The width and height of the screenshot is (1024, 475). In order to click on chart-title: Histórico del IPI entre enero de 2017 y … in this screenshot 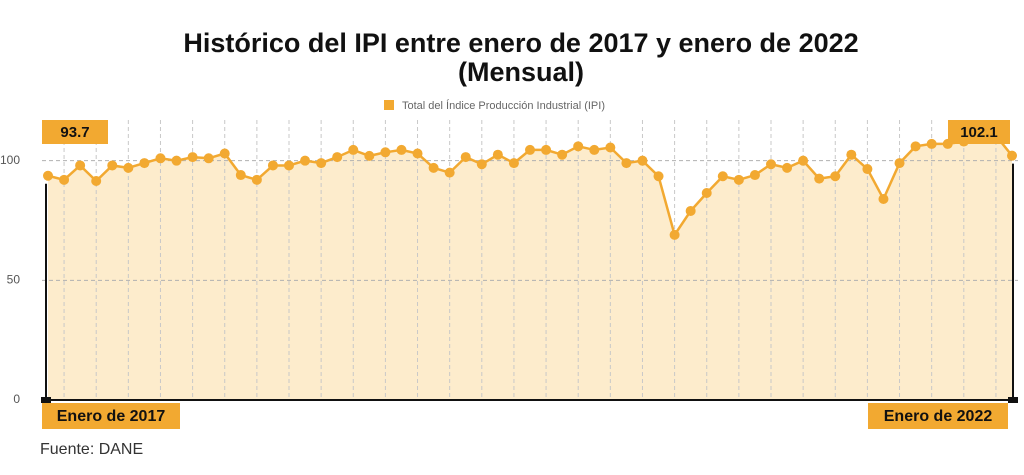, I will do `click(520, 43)`.